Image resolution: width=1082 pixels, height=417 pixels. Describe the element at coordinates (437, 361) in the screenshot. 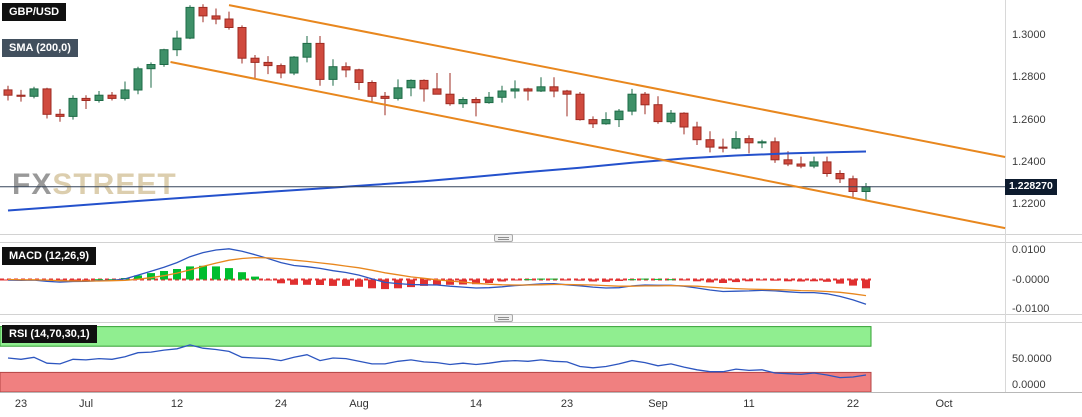

I see `rsi-line` at that location.